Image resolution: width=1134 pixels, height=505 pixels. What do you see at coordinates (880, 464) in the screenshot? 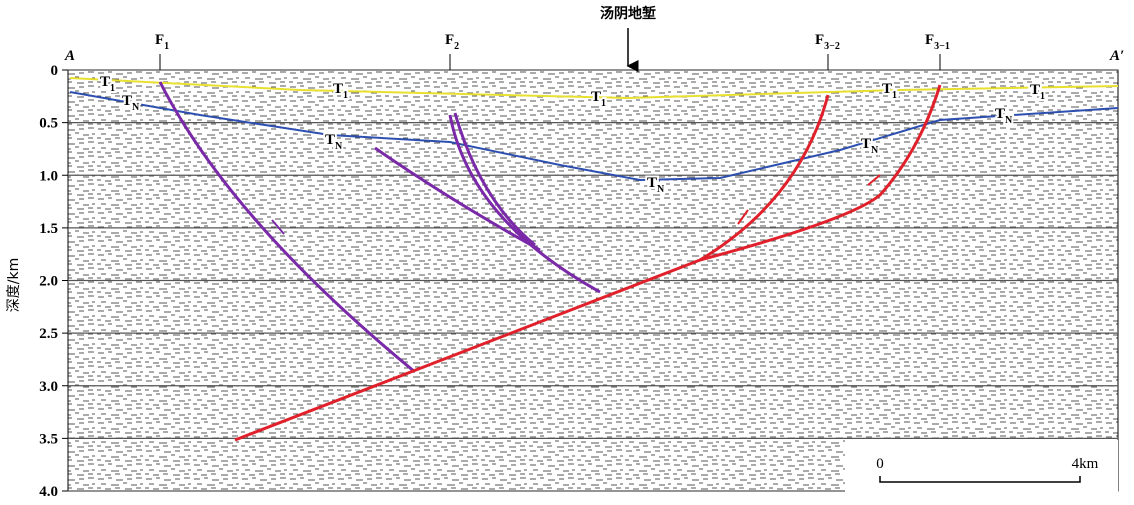
I see `scale-start: 0` at bounding box center [880, 464].